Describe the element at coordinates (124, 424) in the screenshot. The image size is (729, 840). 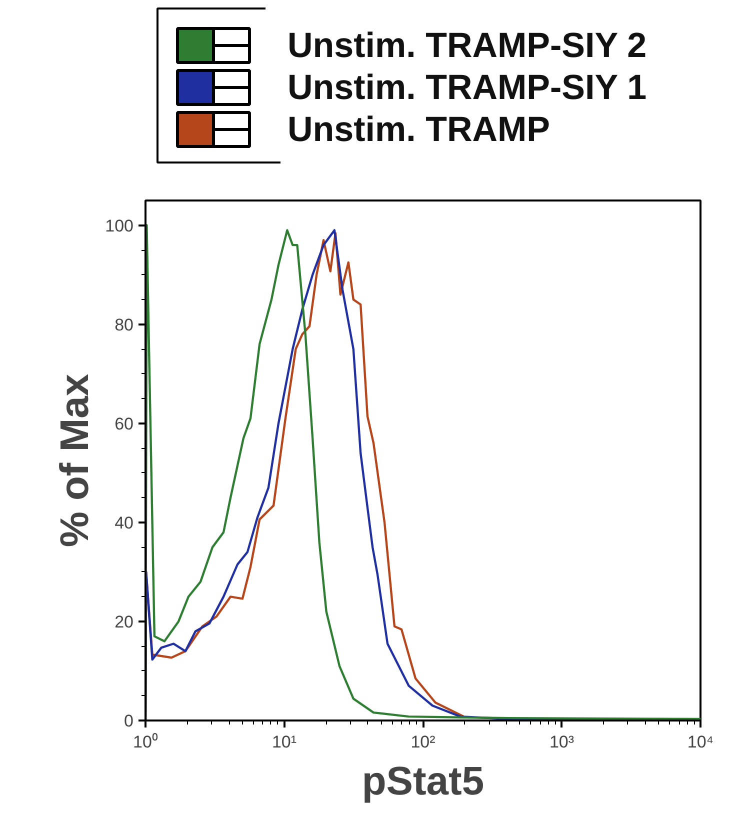
I see `y-tick-label: 60` at that location.